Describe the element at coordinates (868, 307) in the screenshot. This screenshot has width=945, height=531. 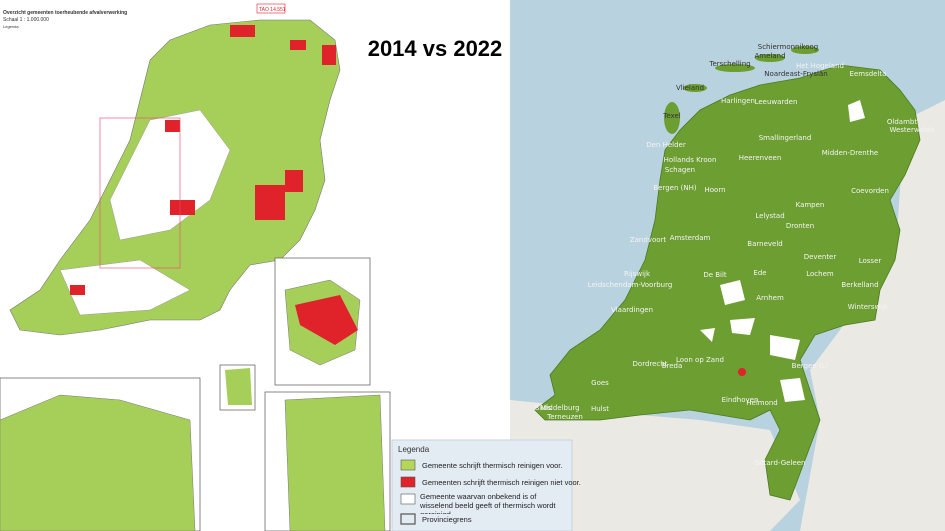
I see `place-label: Winterswijk` at that location.